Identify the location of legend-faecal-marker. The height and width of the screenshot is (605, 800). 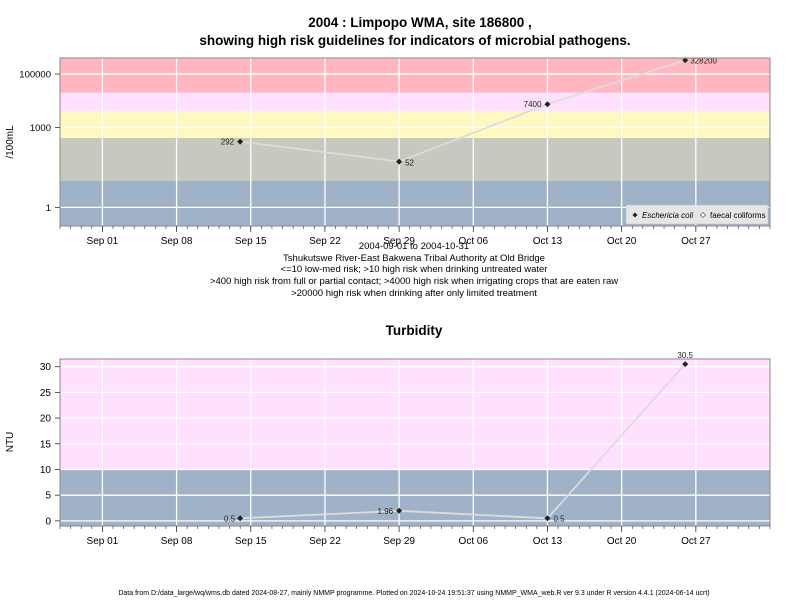
(703, 215).